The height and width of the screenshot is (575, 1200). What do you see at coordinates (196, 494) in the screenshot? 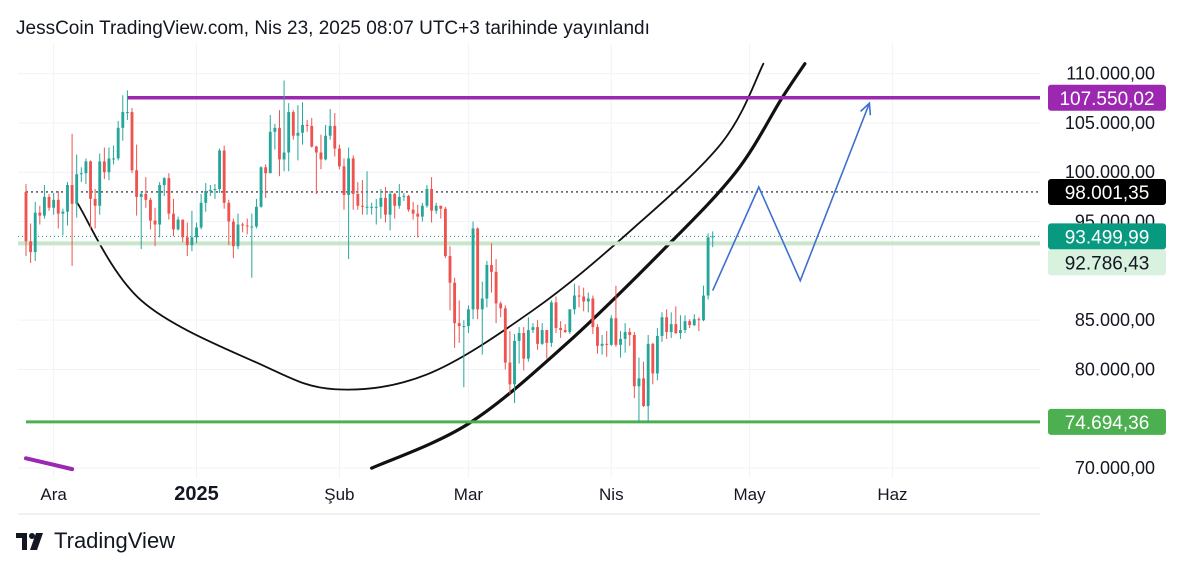
I see `x-tick-label: 2025` at bounding box center [196, 494].